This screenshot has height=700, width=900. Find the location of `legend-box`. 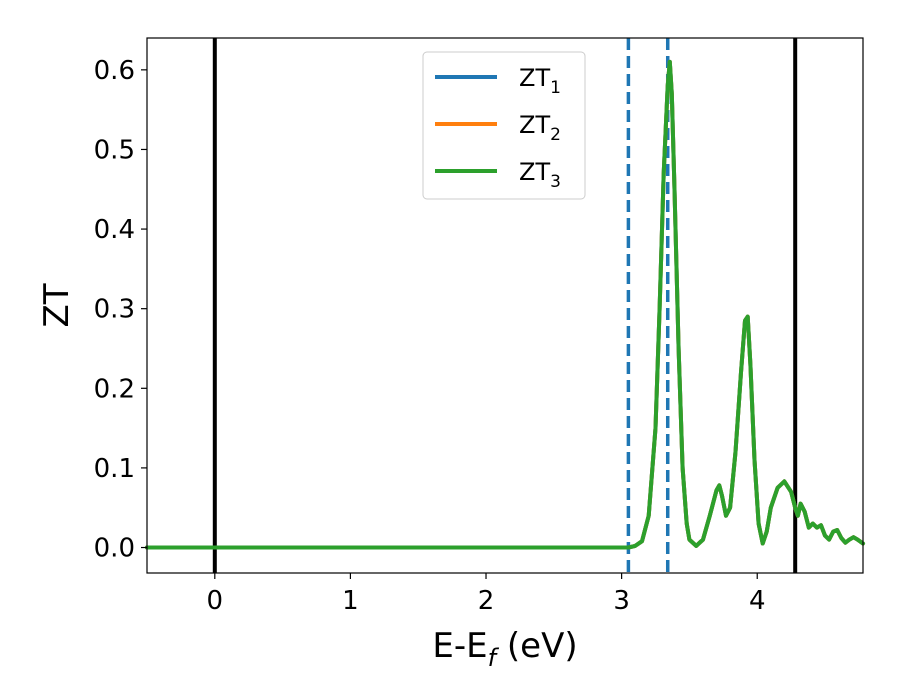

legend-box is located at coordinates (504, 125).